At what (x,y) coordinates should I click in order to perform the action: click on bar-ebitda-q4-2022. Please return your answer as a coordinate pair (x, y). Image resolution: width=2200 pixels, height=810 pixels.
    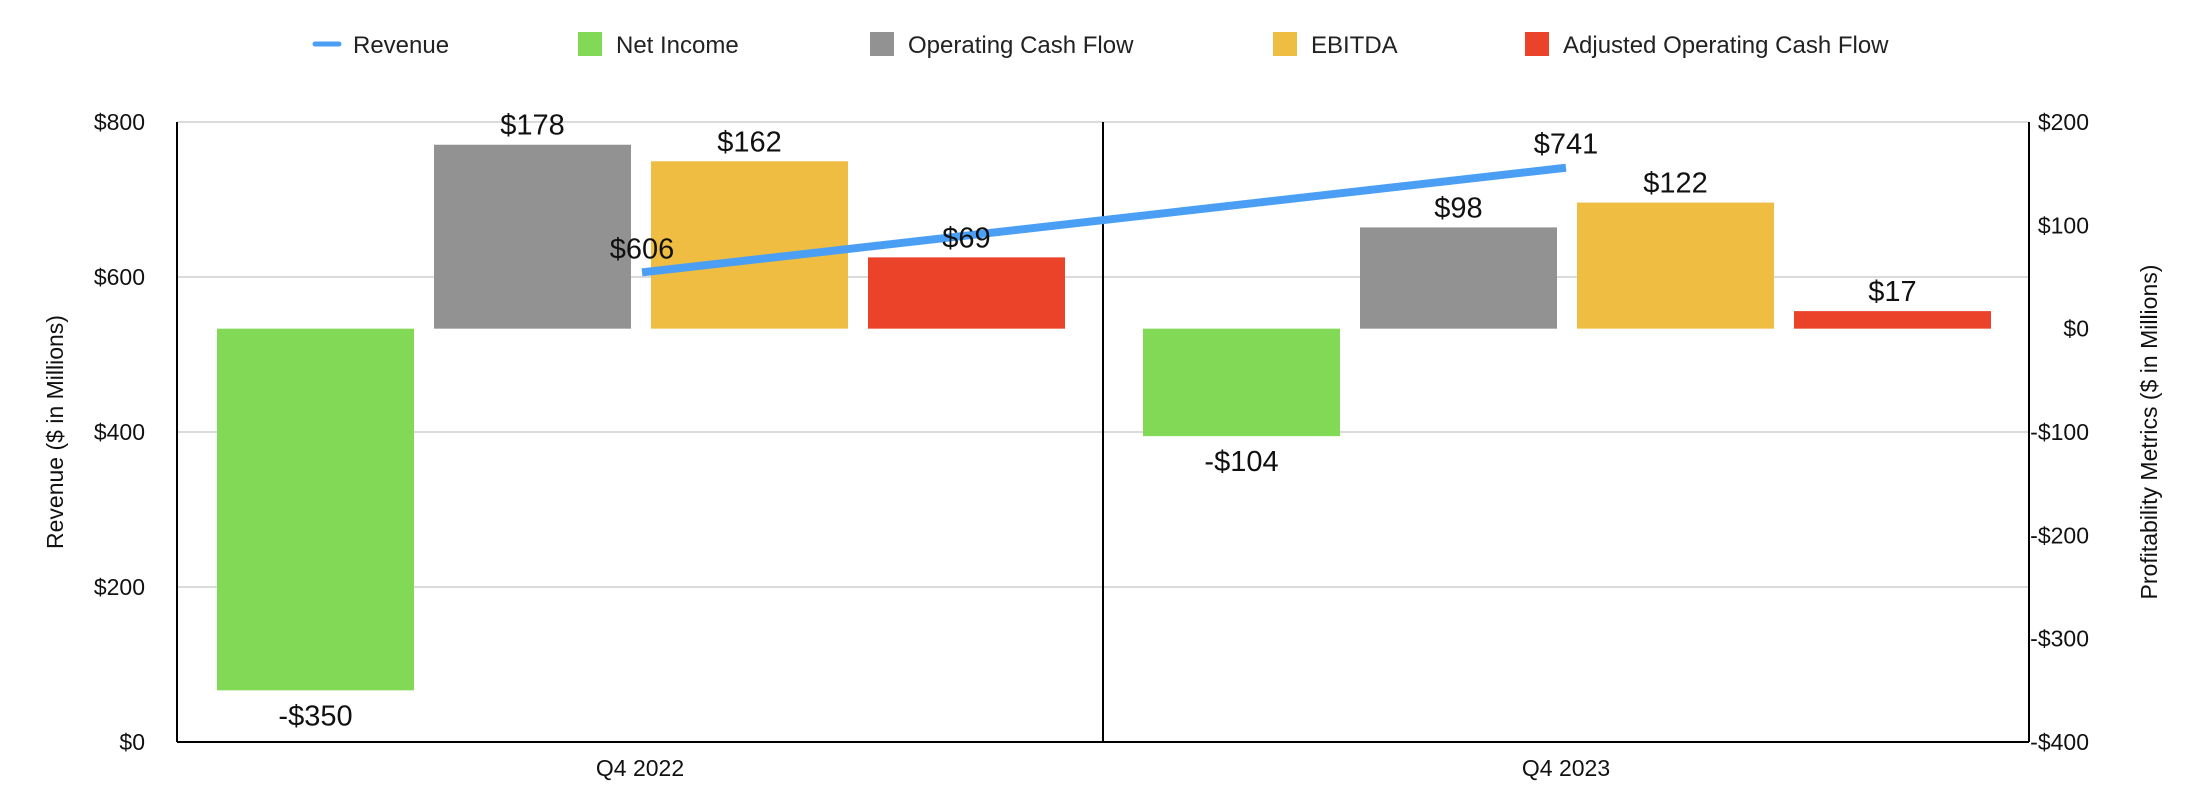
    Looking at the image, I should click on (749, 245).